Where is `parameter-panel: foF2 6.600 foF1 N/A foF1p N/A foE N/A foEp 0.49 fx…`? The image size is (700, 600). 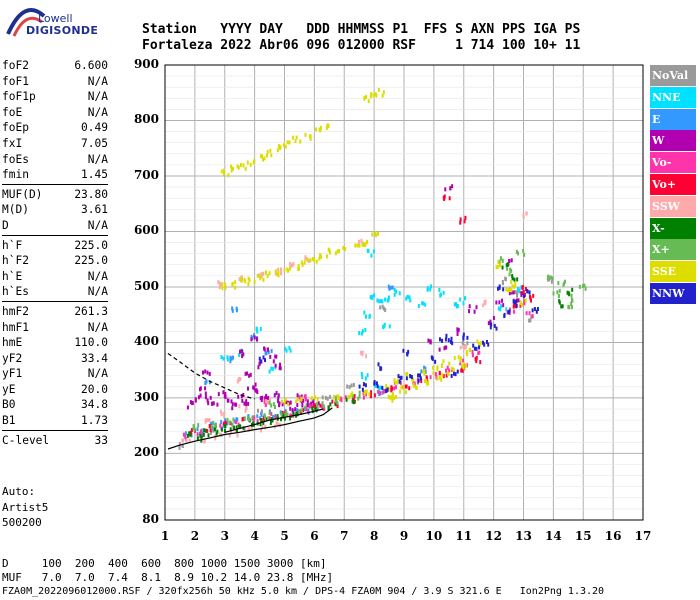
parameter-panel: foF2 6.600 foF1 N/A foF1p N/A foE N/A foEp 0.49 fx… is located at coordinates (55, 253).